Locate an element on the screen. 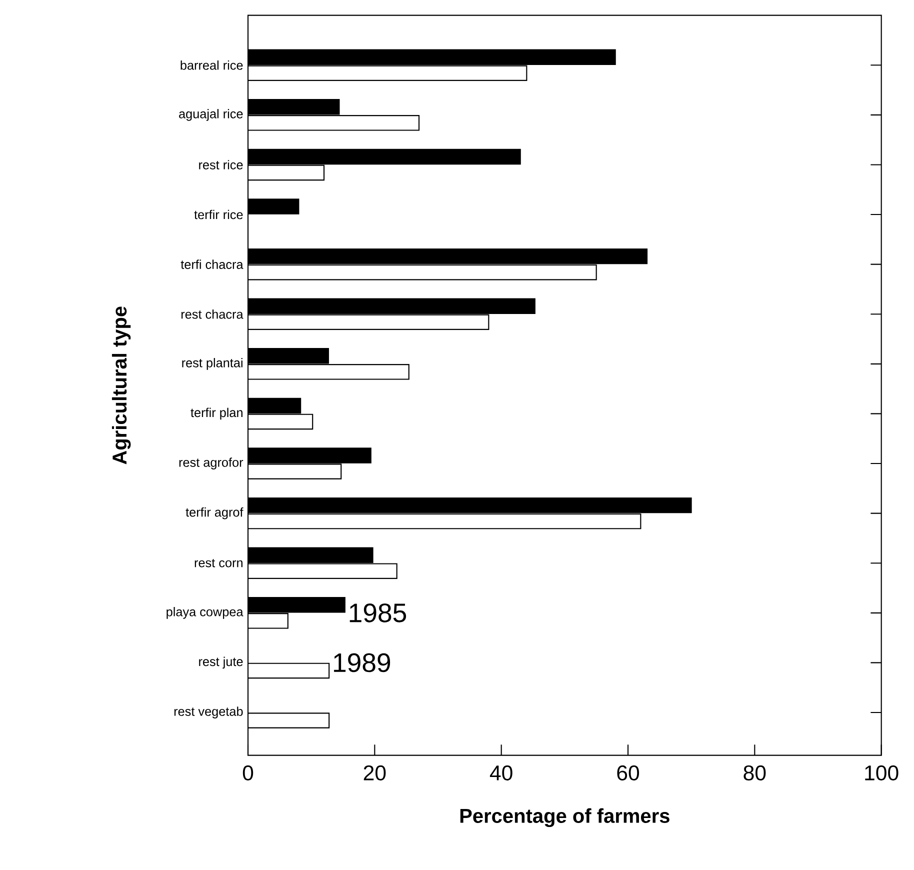  y-tick-label: rest vegetab is located at coordinates (208, 712).